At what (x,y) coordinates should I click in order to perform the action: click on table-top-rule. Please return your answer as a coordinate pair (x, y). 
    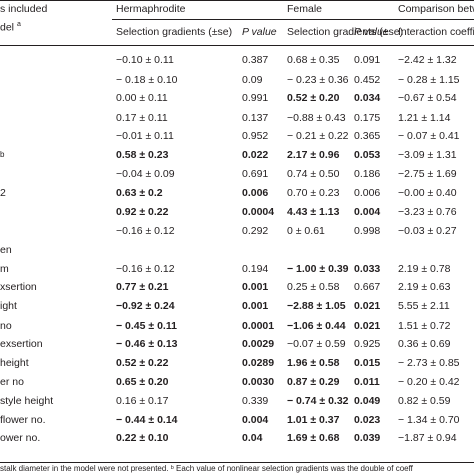
    Looking at the image, I should click on (237, 0).